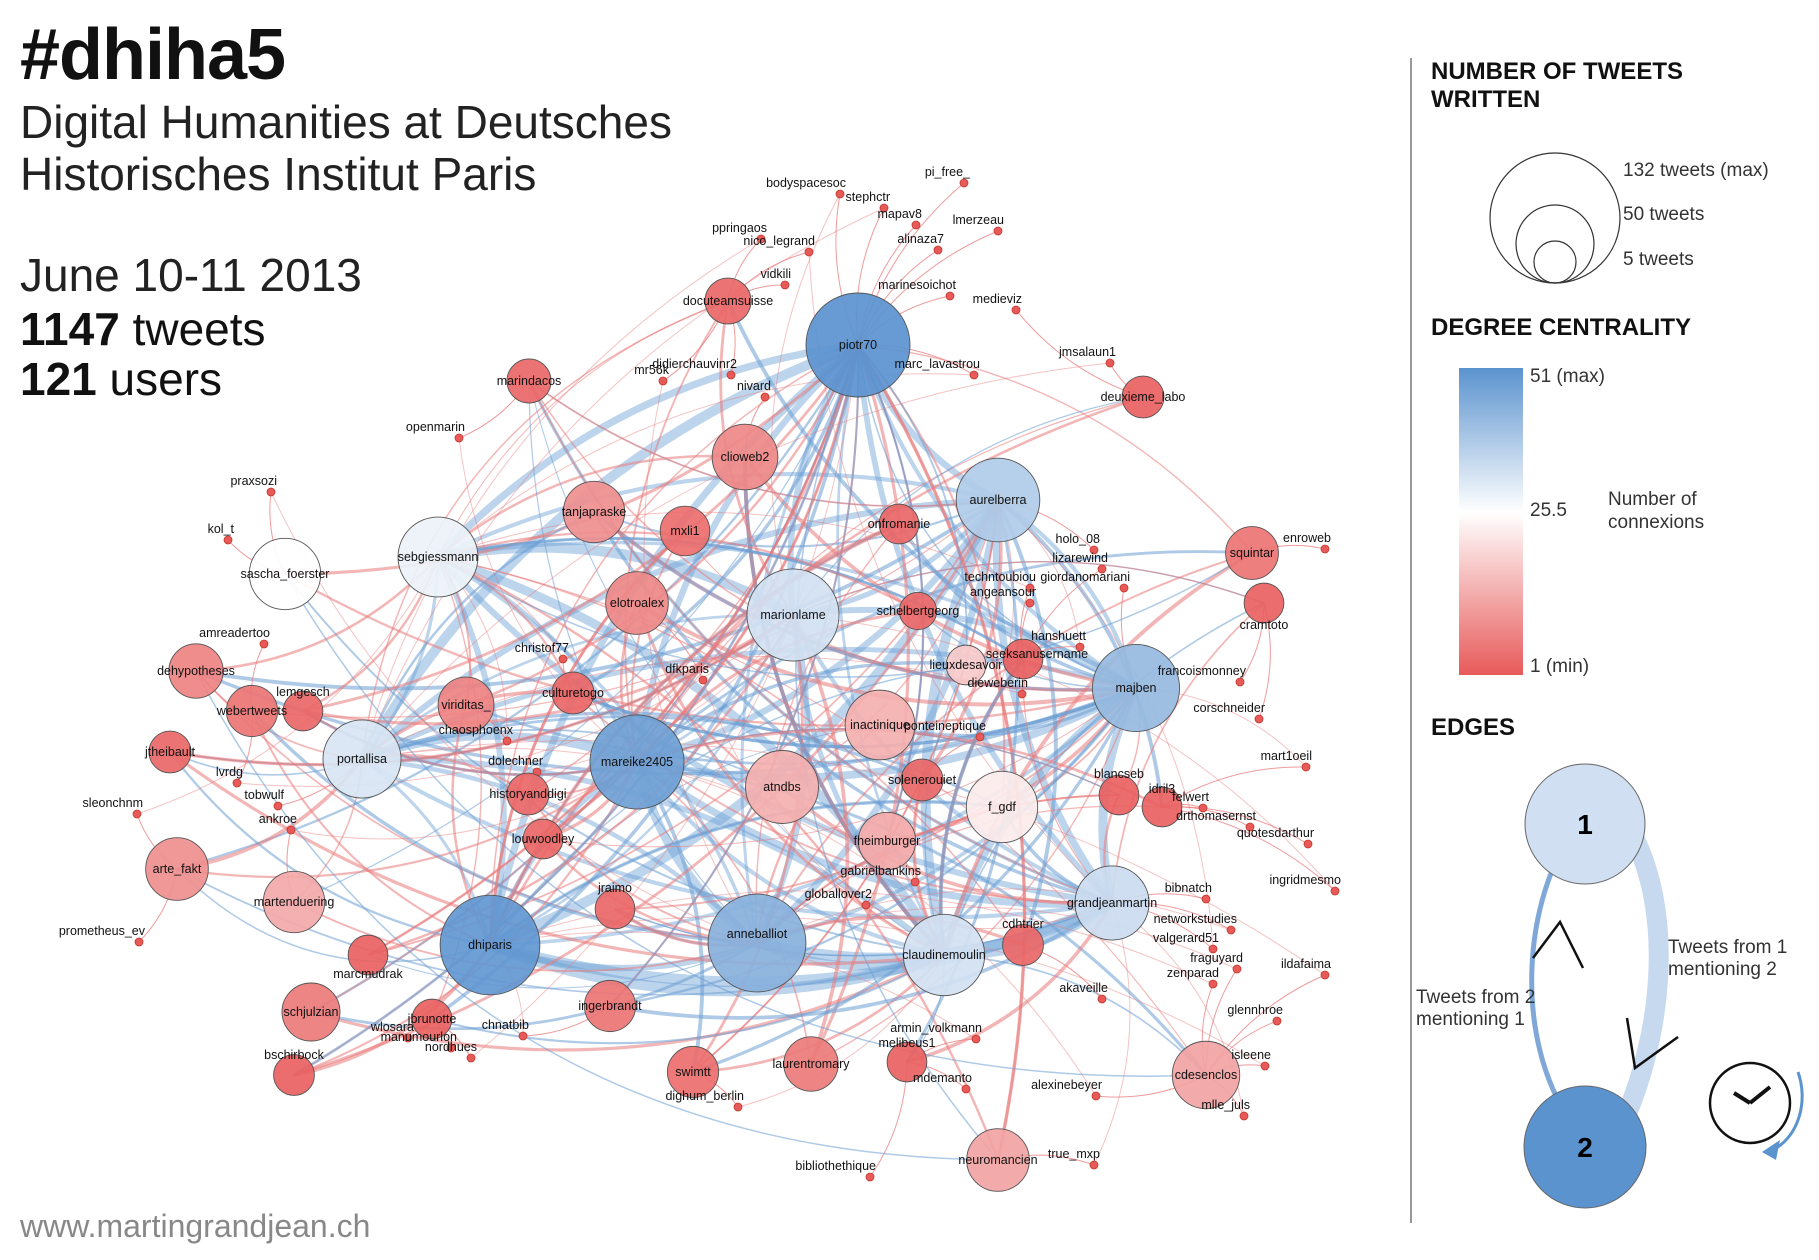 This screenshot has height=1260, width=1819. I want to click on arc-edge, so click(674, 645).